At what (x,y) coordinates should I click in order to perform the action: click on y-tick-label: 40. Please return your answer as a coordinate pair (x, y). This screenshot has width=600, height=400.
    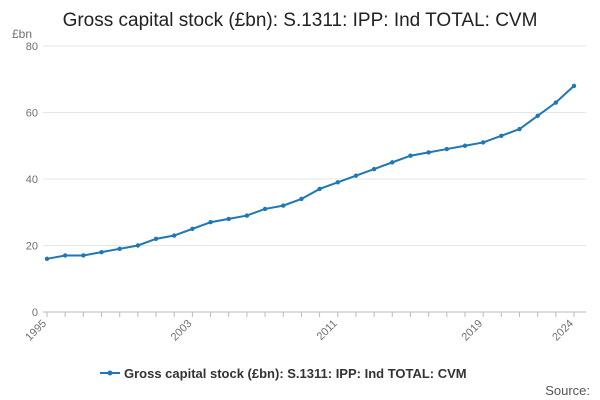
    Looking at the image, I should click on (32, 180).